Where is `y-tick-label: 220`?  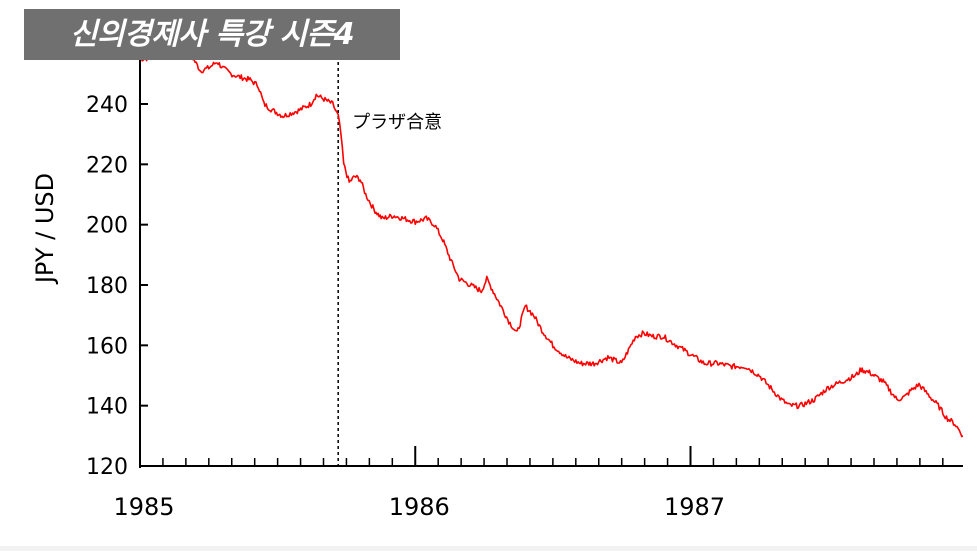 y-tick-label: 220 is located at coordinates (107, 165).